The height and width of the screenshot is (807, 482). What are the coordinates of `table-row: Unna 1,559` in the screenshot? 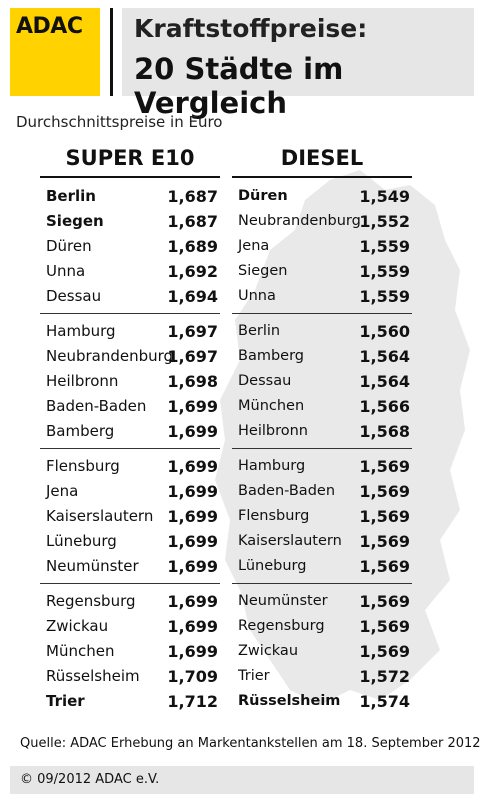 It's located at (322, 296).